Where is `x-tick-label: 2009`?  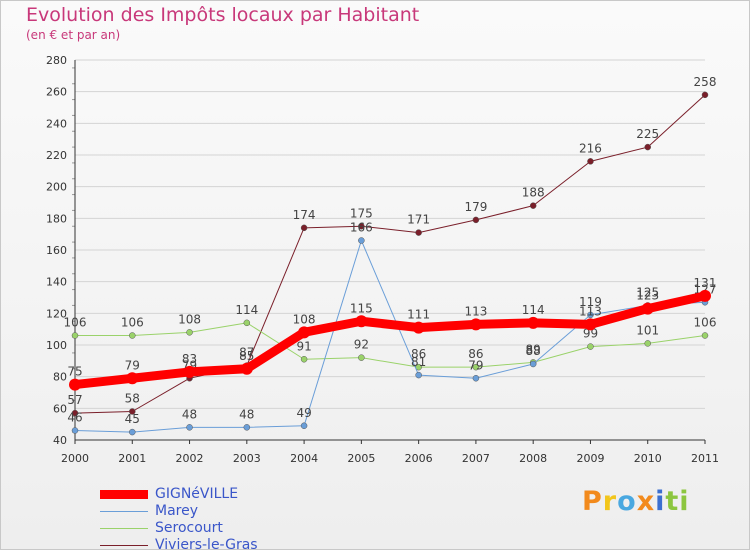
x-tick-label: 2009 is located at coordinates (590, 458).